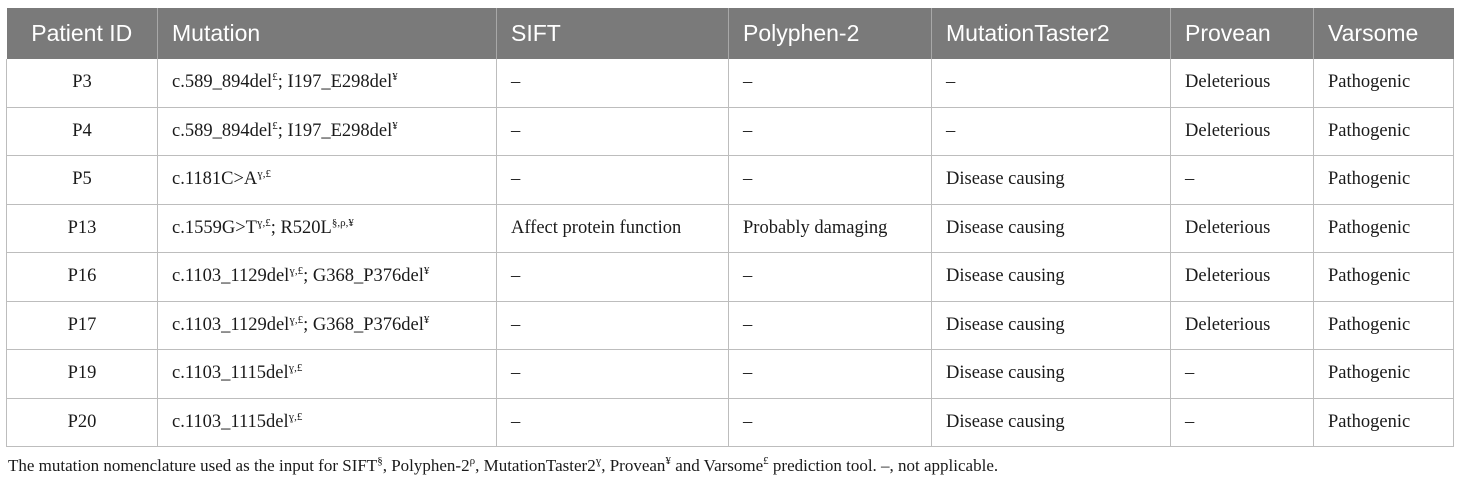 This screenshot has height=483, width=1460. What do you see at coordinates (830, 228) in the screenshot?
I see `cell-polyphen: Probably damaging` at bounding box center [830, 228].